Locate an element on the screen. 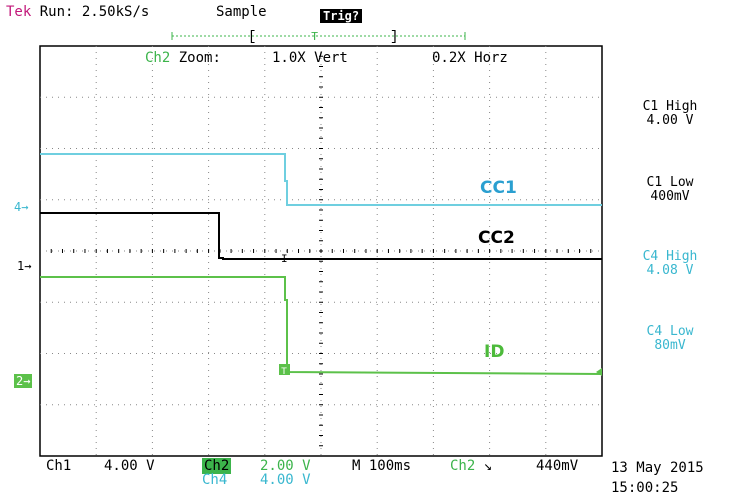  status-bar: Tek Run: 2.50kS/s is located at coordinates (77, 12).